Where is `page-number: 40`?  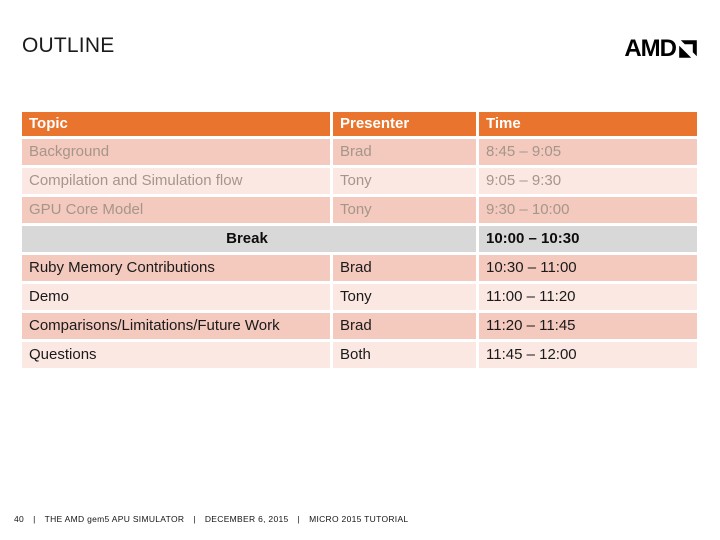
page-number: 40 is located at coordinates (19, 519).